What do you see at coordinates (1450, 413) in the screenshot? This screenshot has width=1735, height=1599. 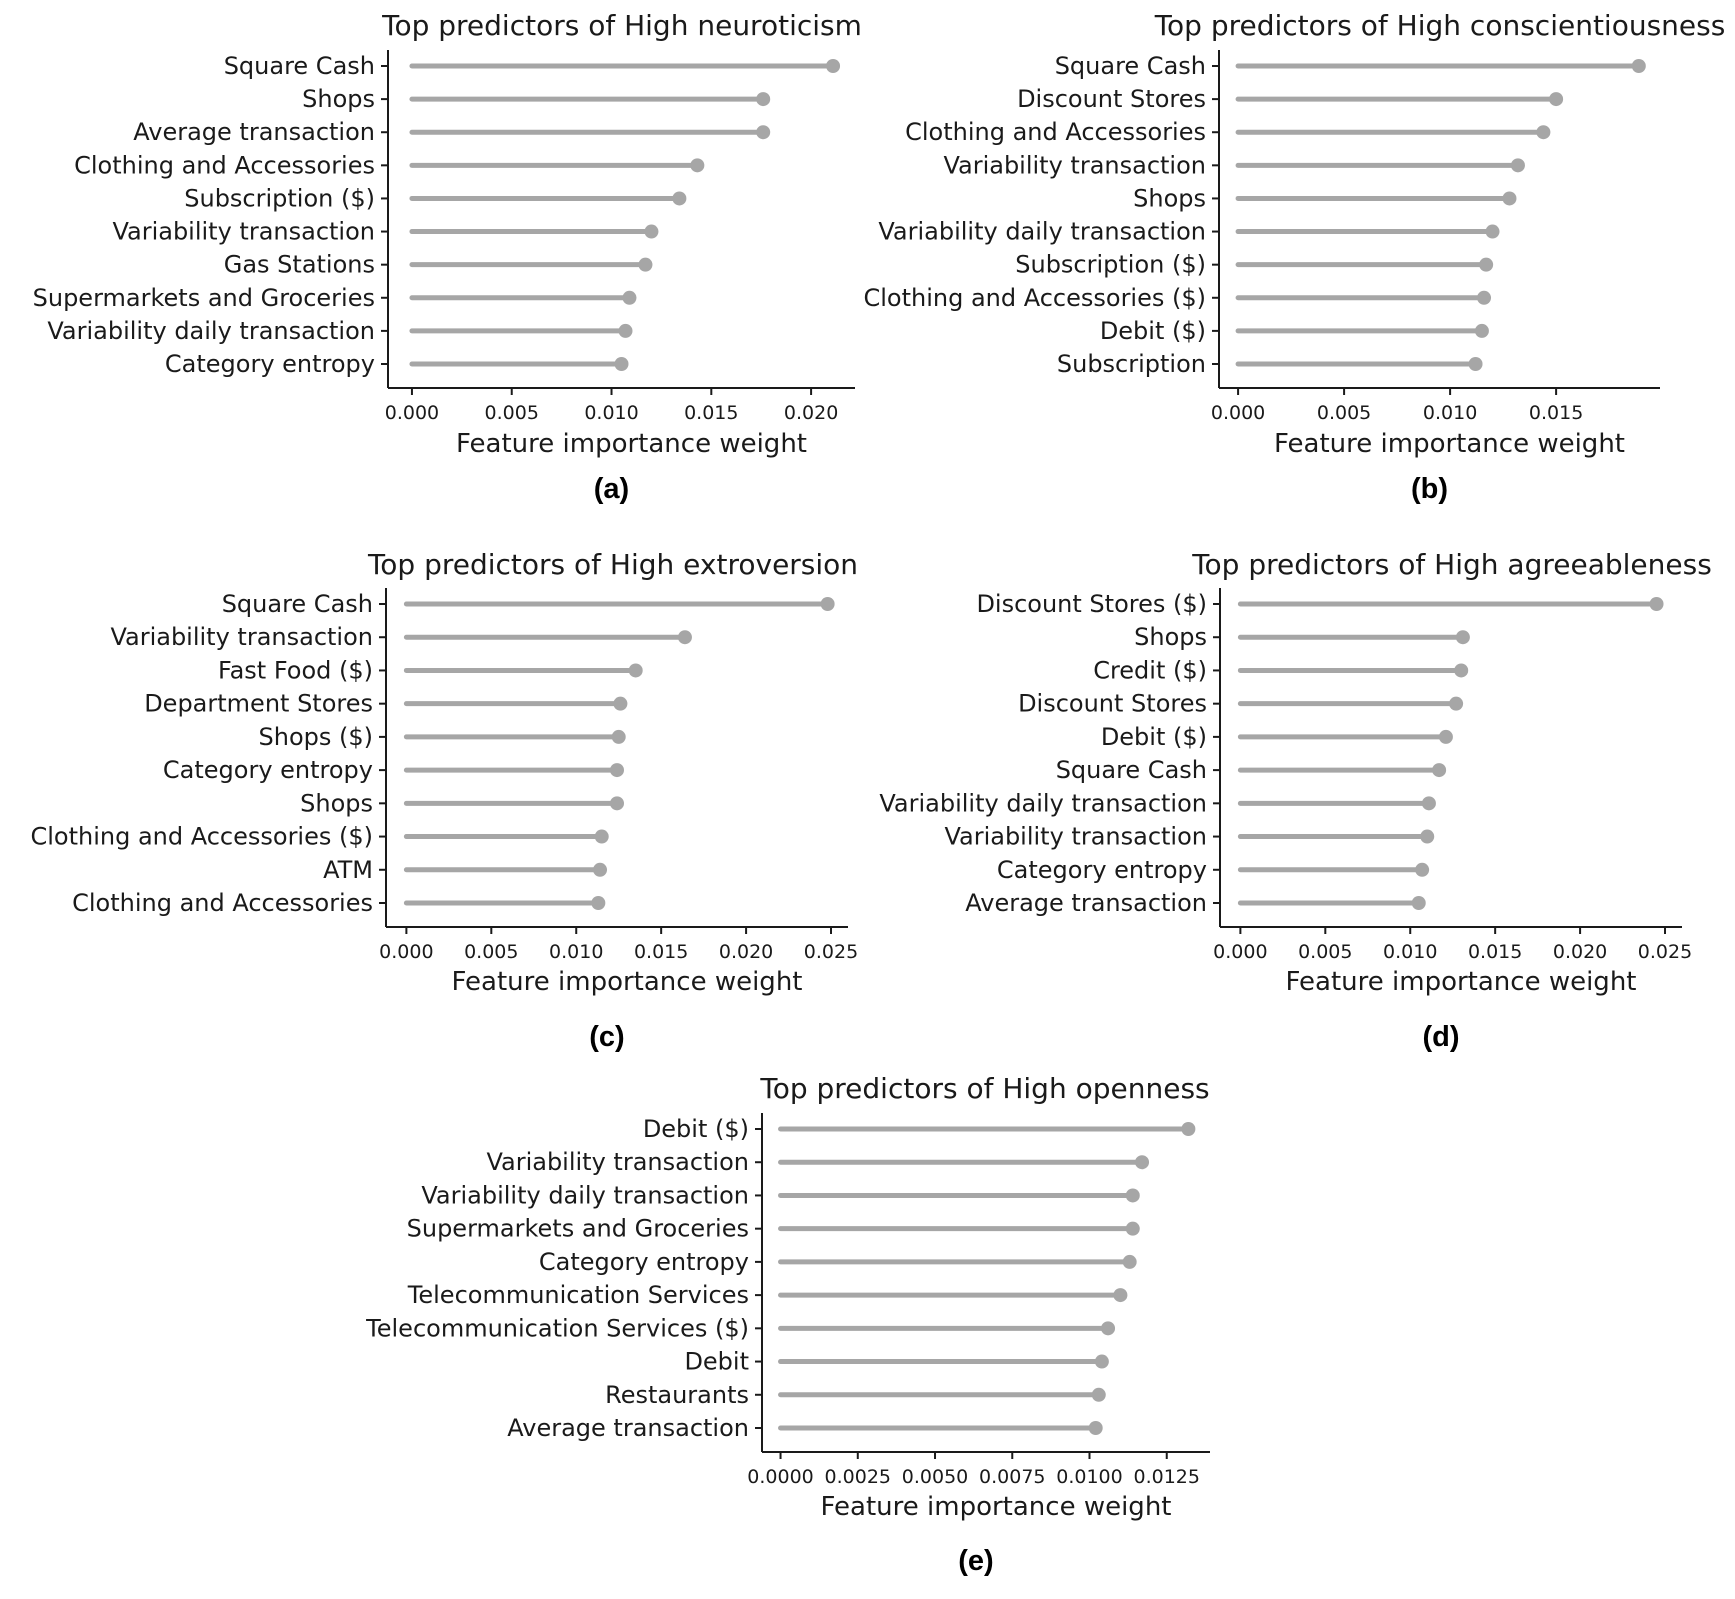 I see `x-tick-label: 0.010` at bounding box center [1450, 413].